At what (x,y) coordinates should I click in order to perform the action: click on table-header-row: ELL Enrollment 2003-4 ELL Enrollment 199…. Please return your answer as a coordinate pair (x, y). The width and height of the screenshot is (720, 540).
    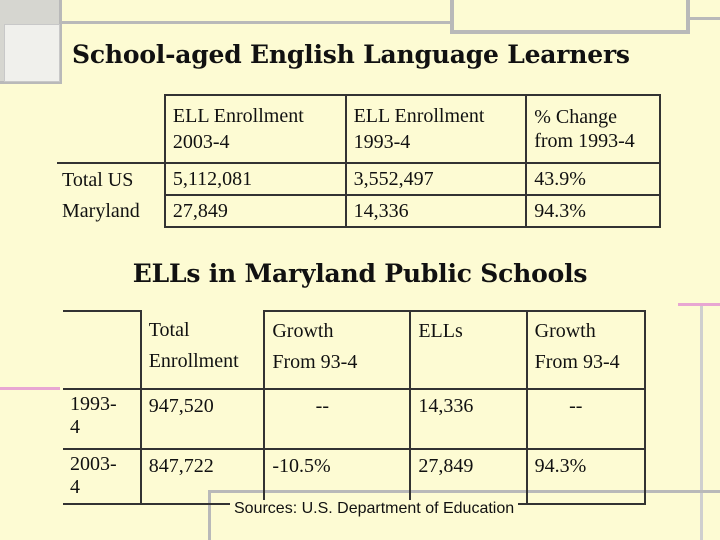
    Looking at the image, I should click on (359, 129).